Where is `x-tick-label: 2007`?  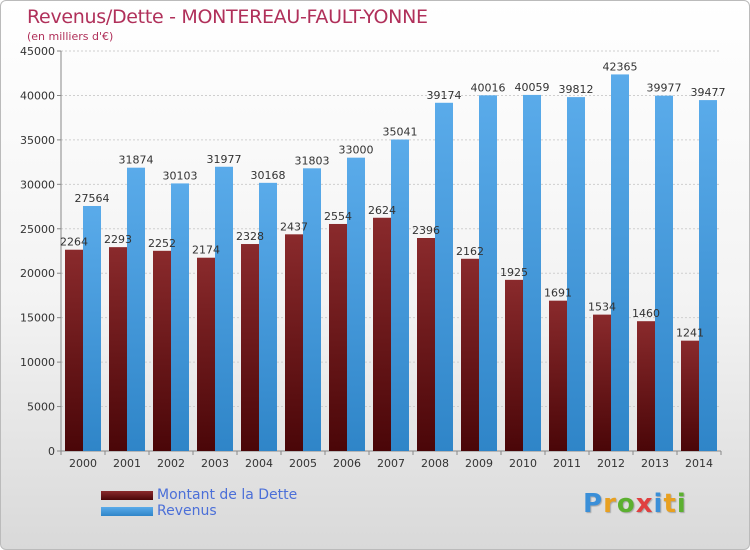 x-tick-label: 2007 is located at coordinates (391, 463).